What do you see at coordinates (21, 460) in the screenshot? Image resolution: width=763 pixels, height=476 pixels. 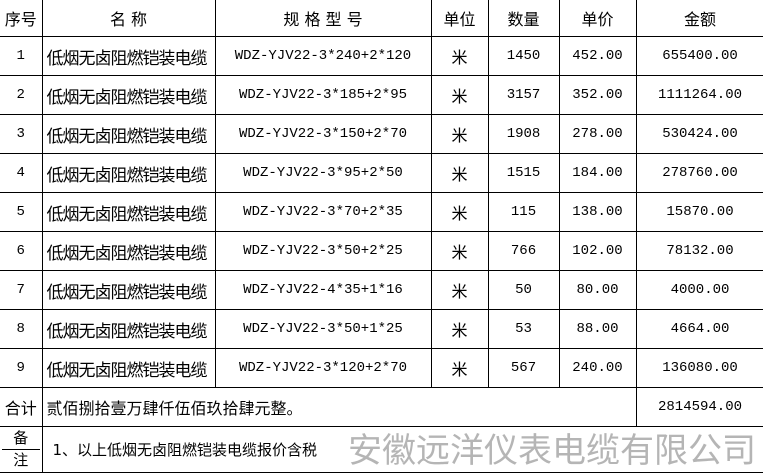 I see `remark-label-bottom: 注` at bounding box center [21, 460].